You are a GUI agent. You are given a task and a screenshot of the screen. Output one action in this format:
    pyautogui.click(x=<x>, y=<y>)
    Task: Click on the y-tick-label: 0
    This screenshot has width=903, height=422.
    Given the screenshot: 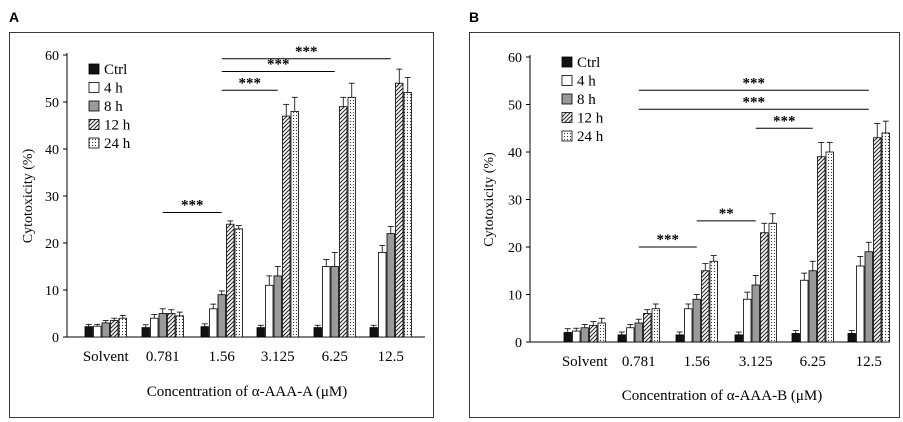 What is the action you would take?
    pyautogui.click(x=518, y=343)
    